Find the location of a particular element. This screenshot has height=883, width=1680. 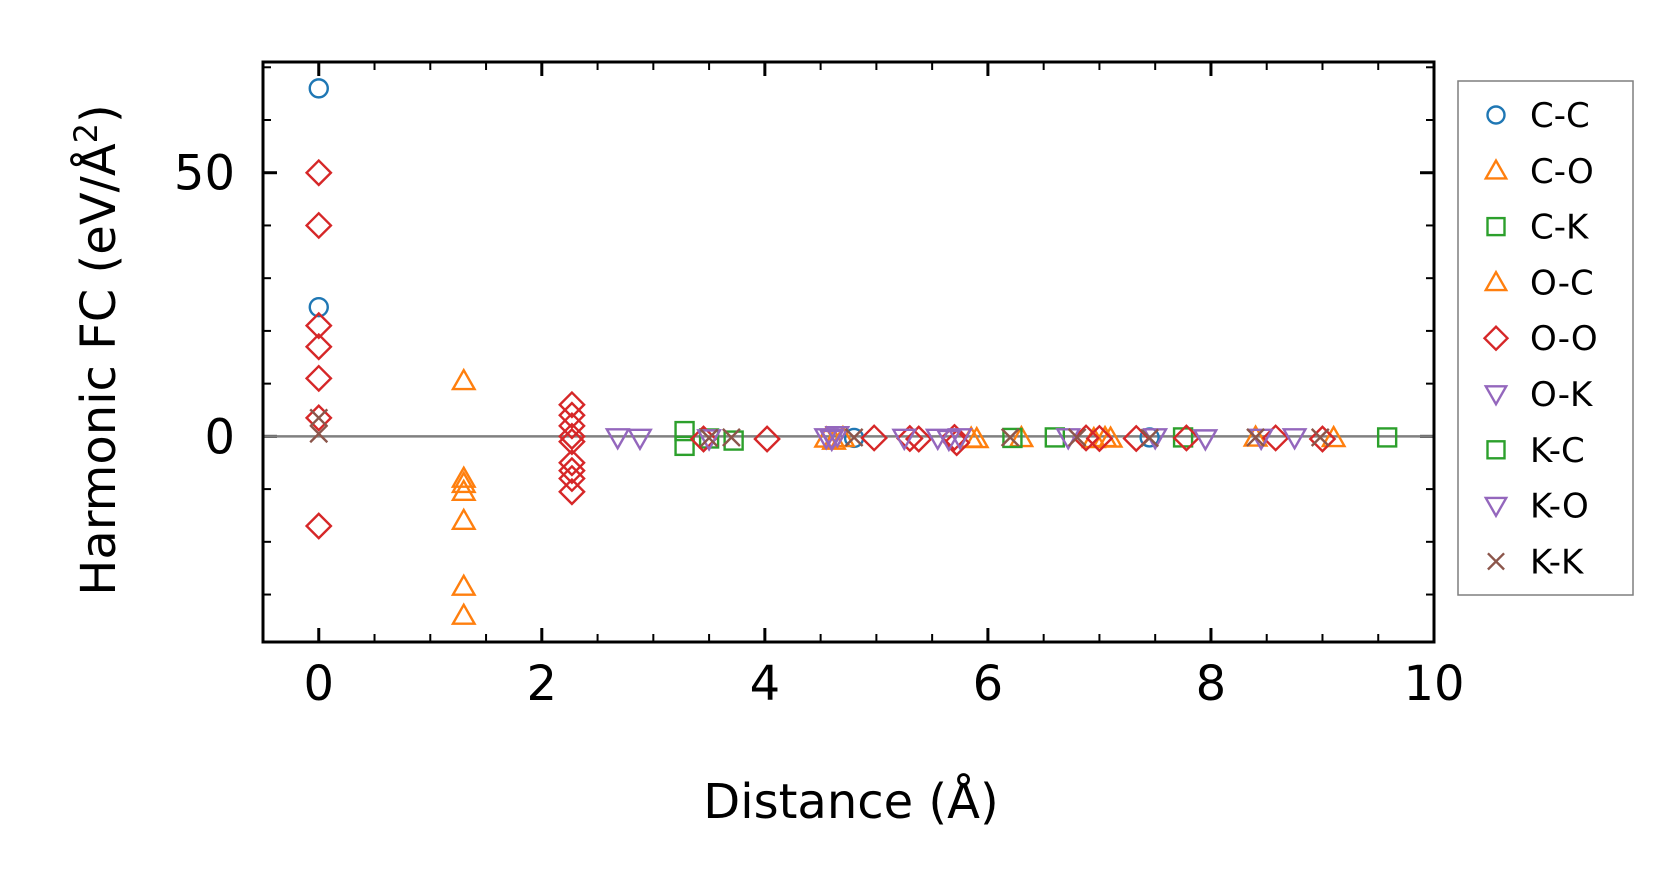

legend-label-o-c: O-C is located at coordinates (1562, 283).